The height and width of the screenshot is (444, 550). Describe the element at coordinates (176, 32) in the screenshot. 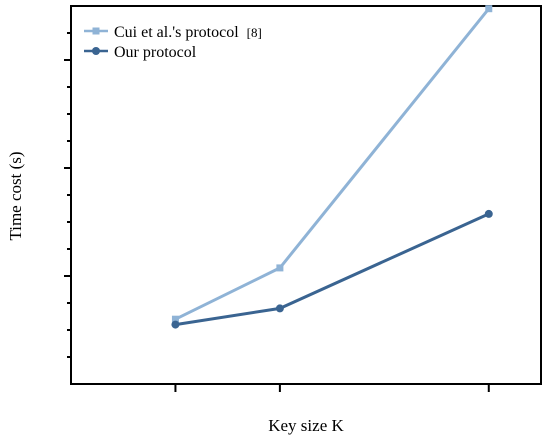

I see `legend-label-cui: Cui et al.'s protocol` at that location.